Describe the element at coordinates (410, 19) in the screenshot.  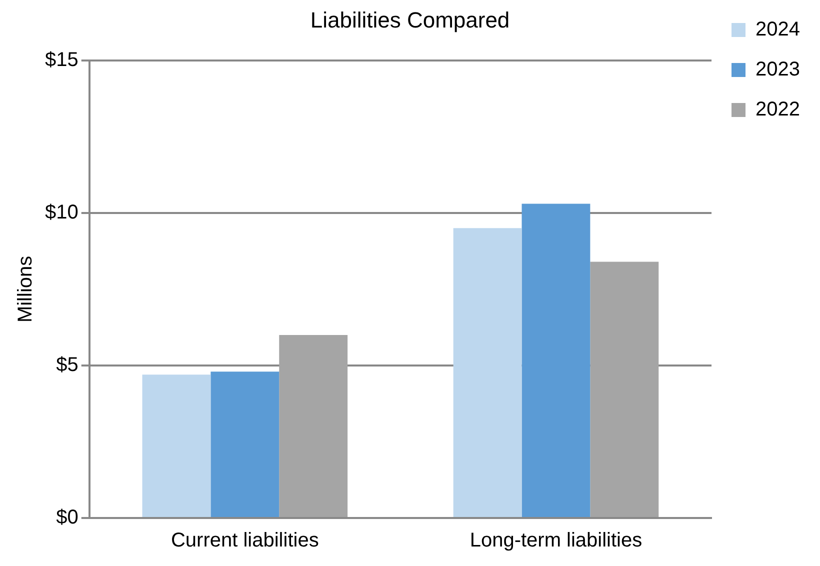
I see `chart-title: Liabilities Compared` at that location.